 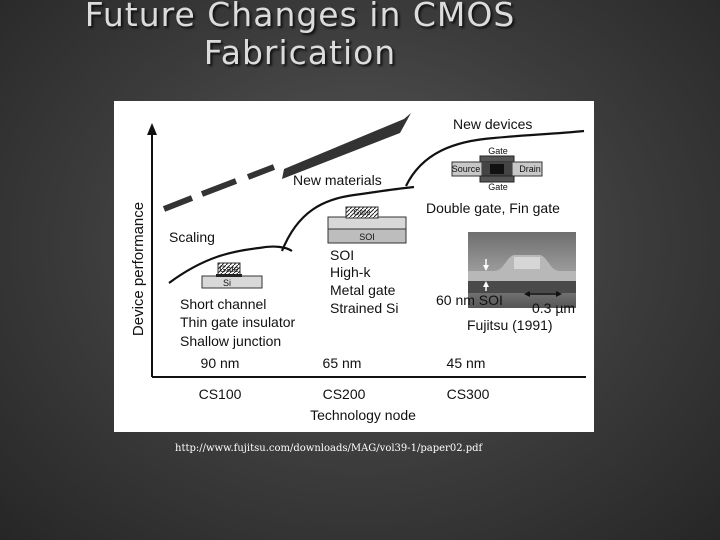 What do you see at coordinates (498, 151) in the screenshot?
I see `double-gate-top-label: Gate` at bounding box center [498, 151].